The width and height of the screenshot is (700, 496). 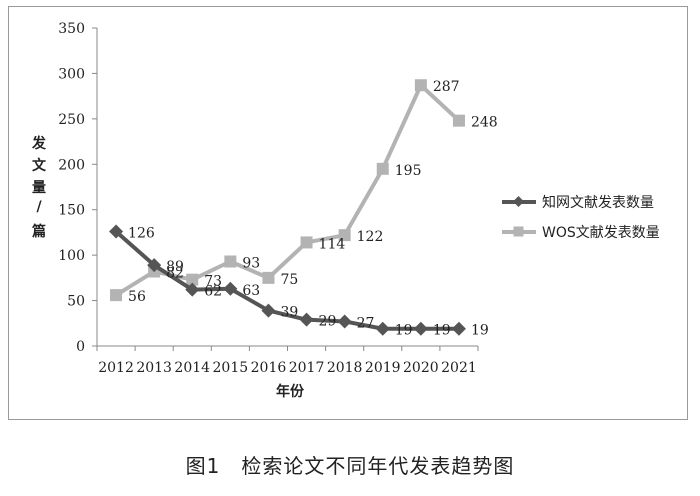 What do you see at coordinates (598, 203) in the screenshot?
I see `legend-label-cnki: 知网文献发表数量` at bounding box center [598, 203].